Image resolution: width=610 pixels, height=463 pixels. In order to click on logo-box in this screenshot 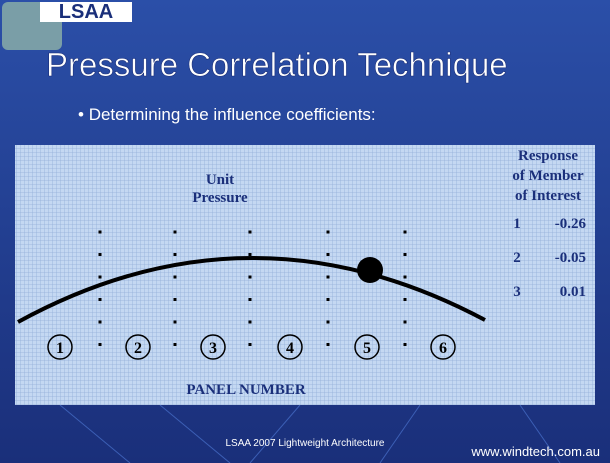, I will do `click(86, 12)`.